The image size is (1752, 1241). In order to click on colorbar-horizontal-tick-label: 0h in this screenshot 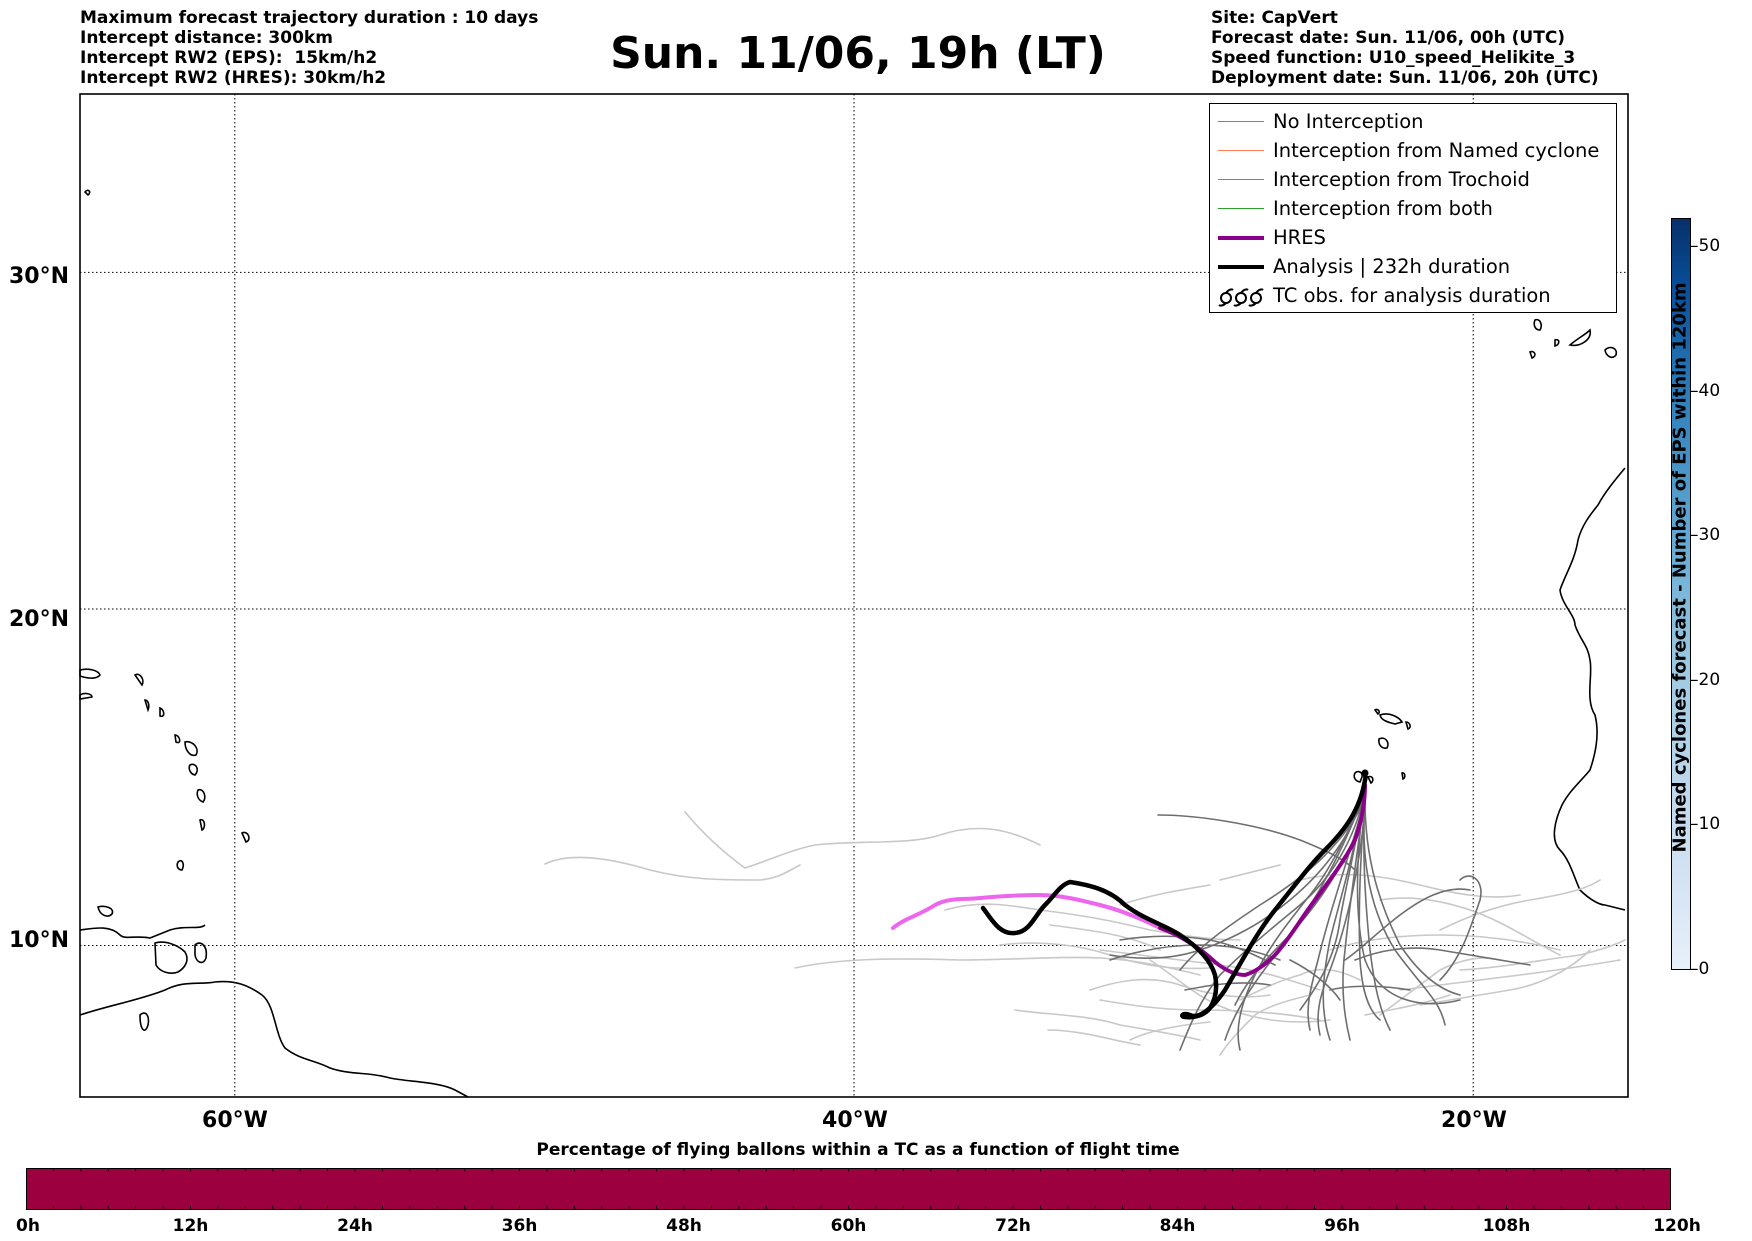, I will do `click(28, 1226)`.